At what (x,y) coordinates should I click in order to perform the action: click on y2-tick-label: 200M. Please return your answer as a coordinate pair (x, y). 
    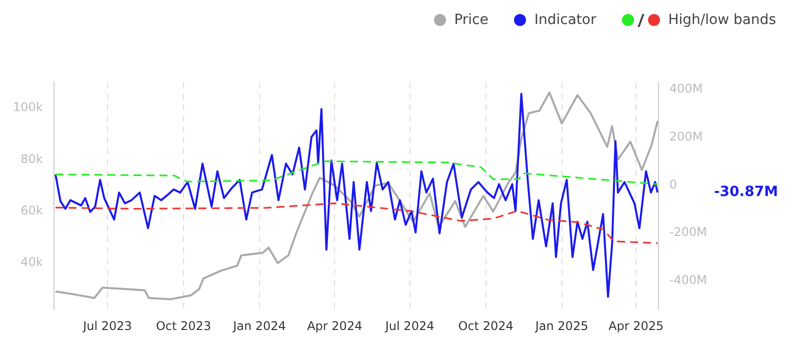
    Looking at the image, I should click on (686, 137).